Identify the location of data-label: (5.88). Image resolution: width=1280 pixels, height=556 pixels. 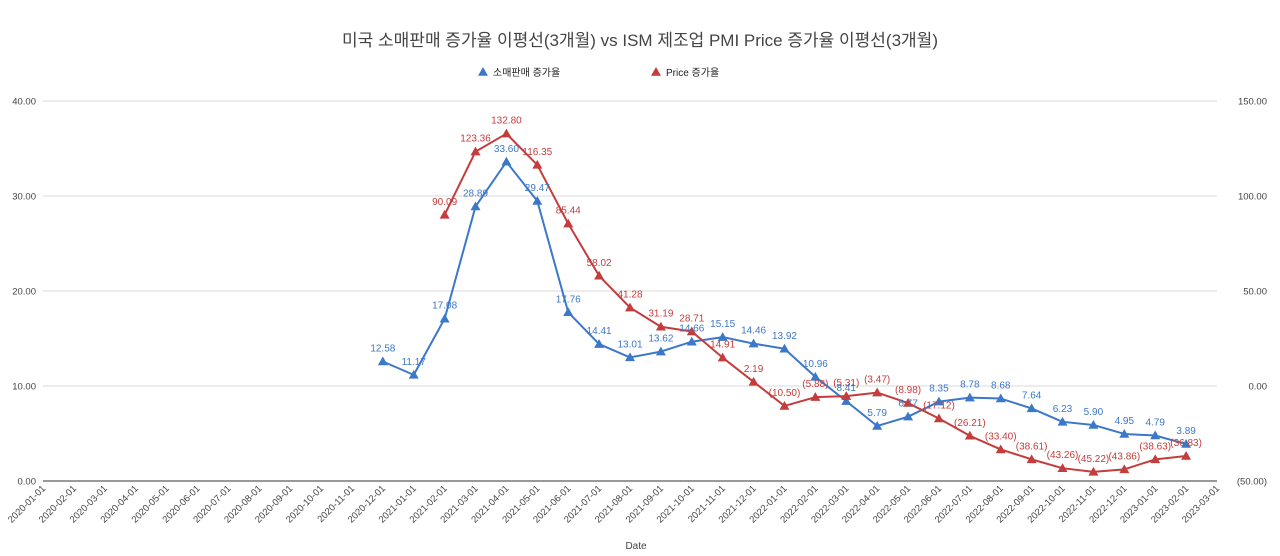
(815, 384).